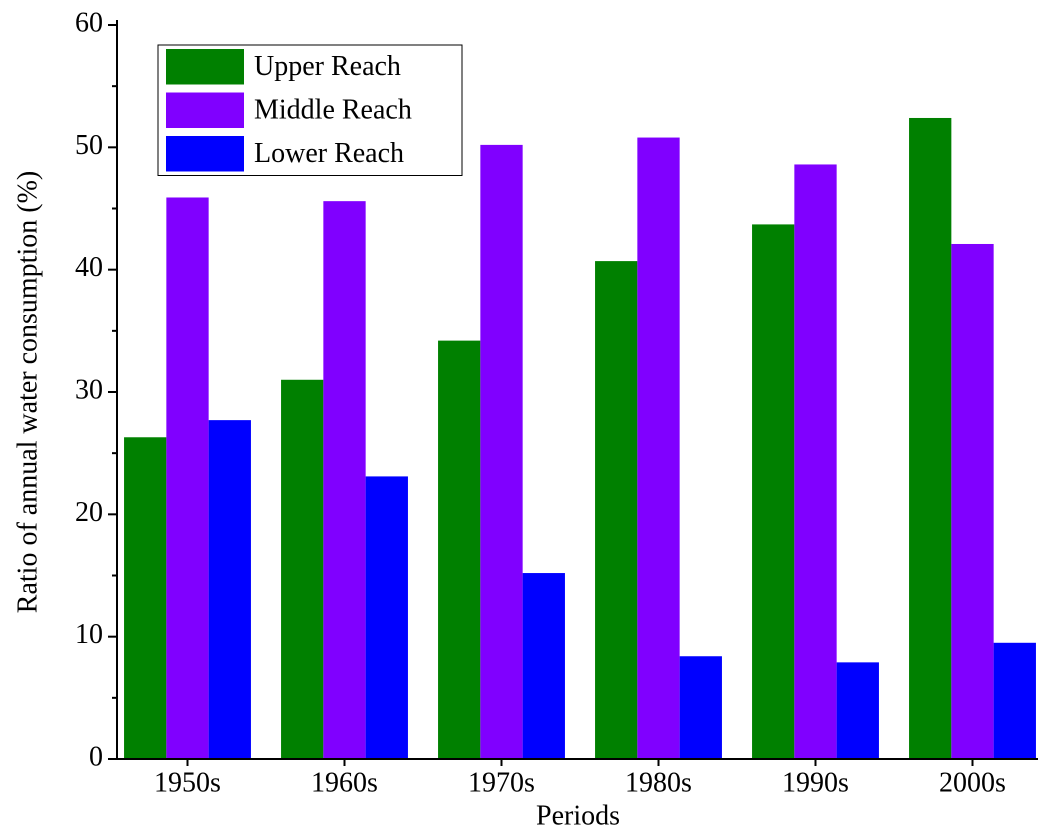 Image resolution: width=1038 pixels, height=832 pixels. I want to click on legend-label: Lower Reach, so click(329, 153).